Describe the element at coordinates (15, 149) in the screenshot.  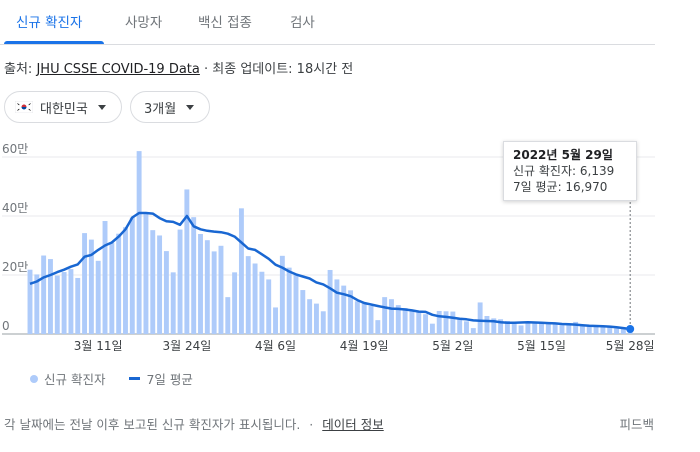
I see `y-tick-label: 60만` at that location.